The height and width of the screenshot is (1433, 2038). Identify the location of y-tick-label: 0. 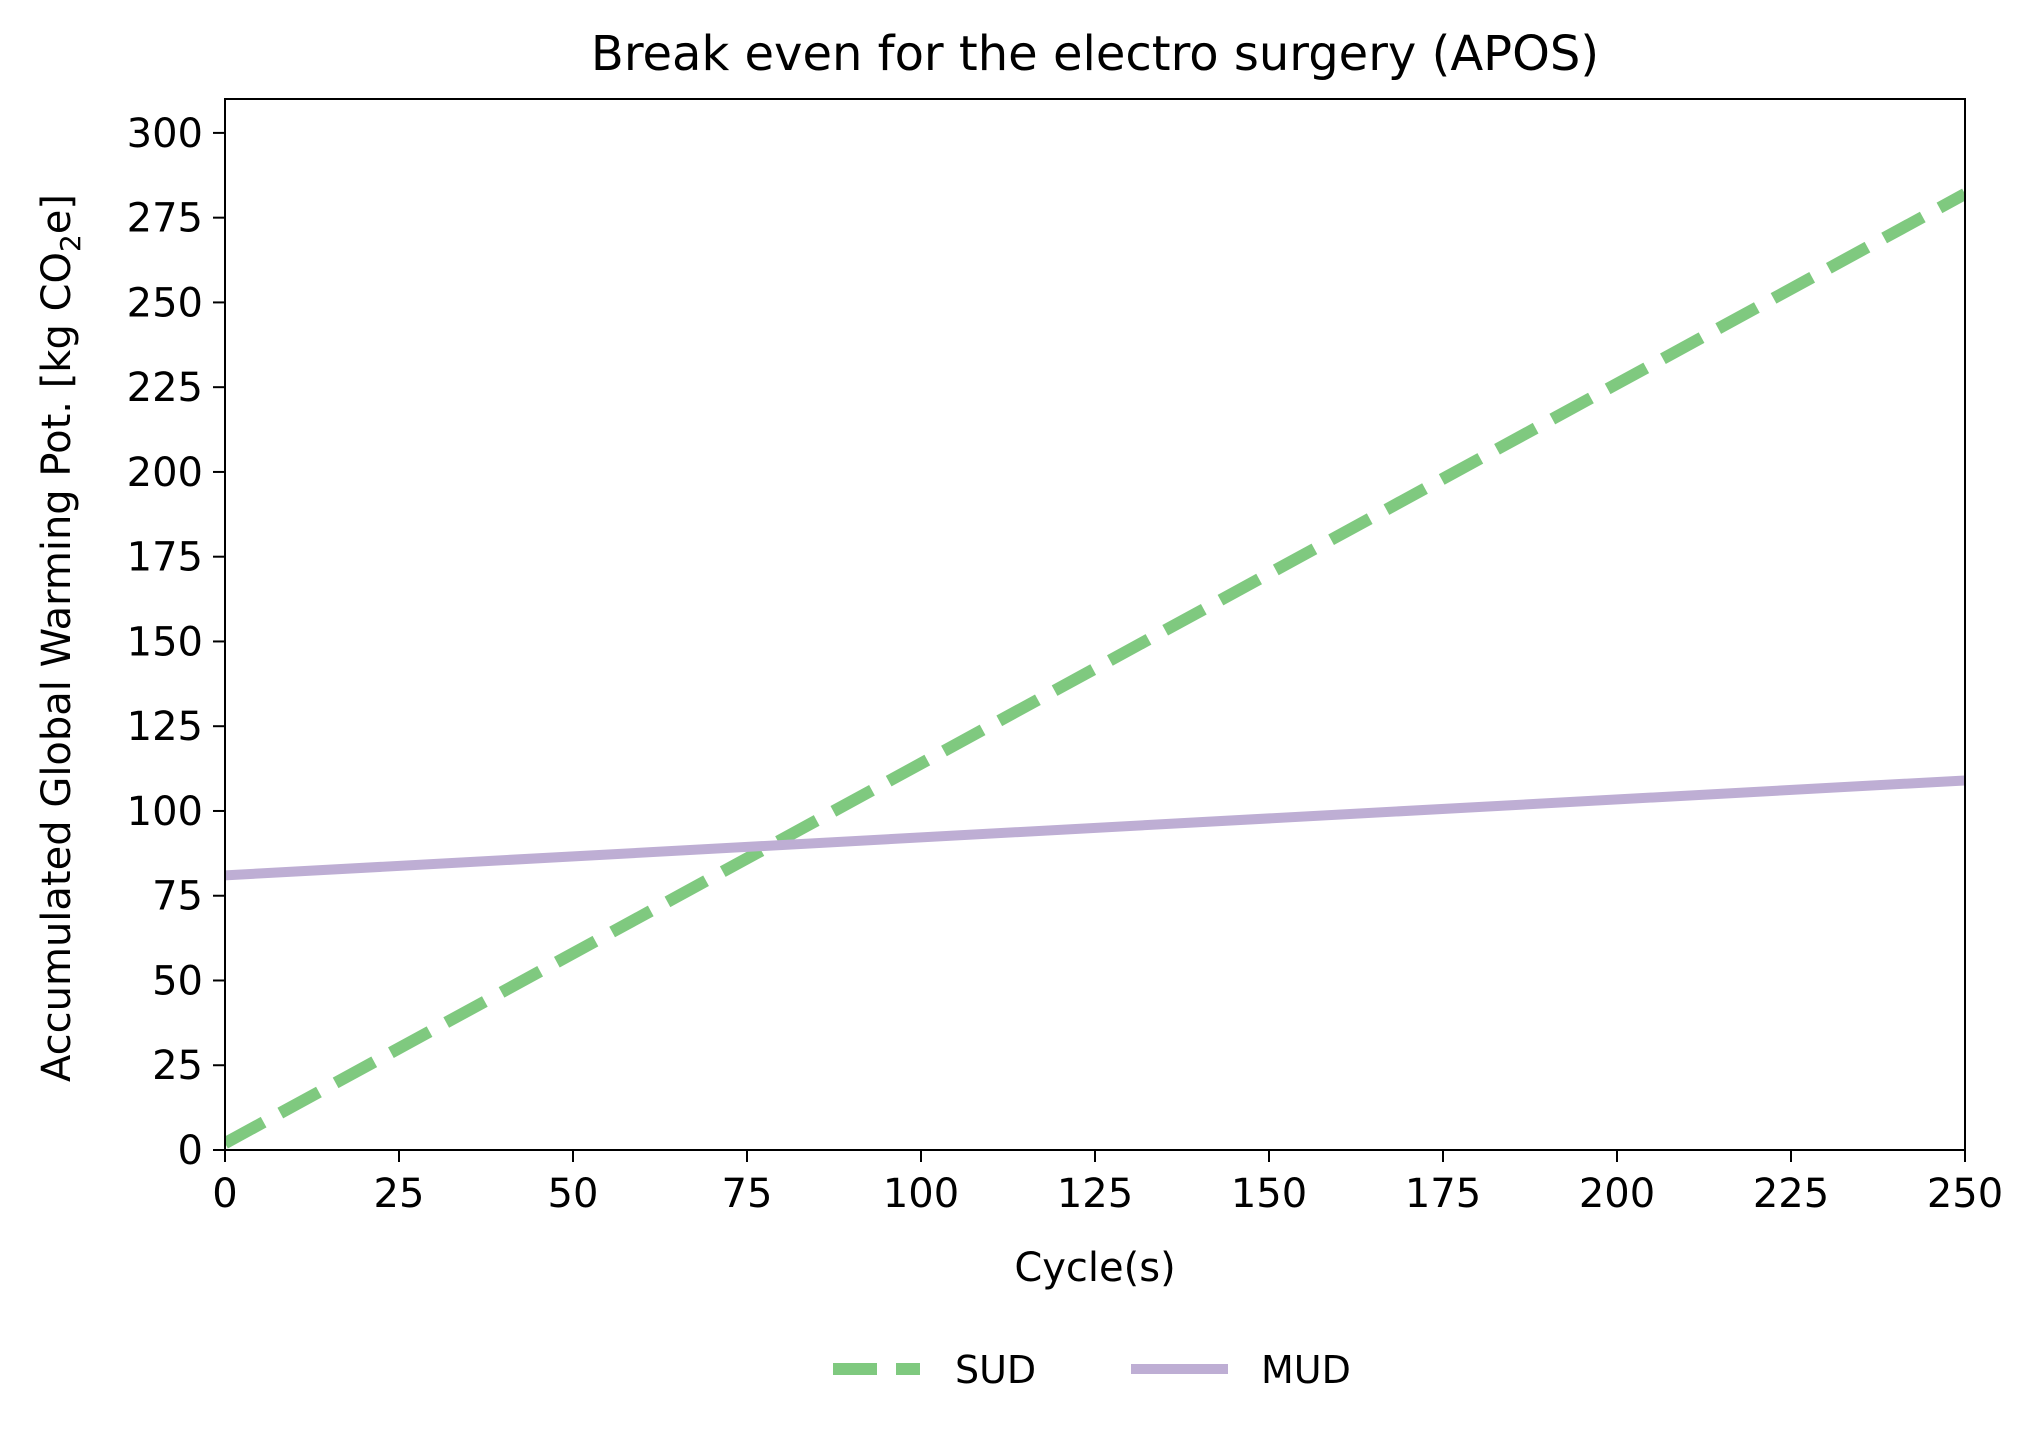
(190, 1151).